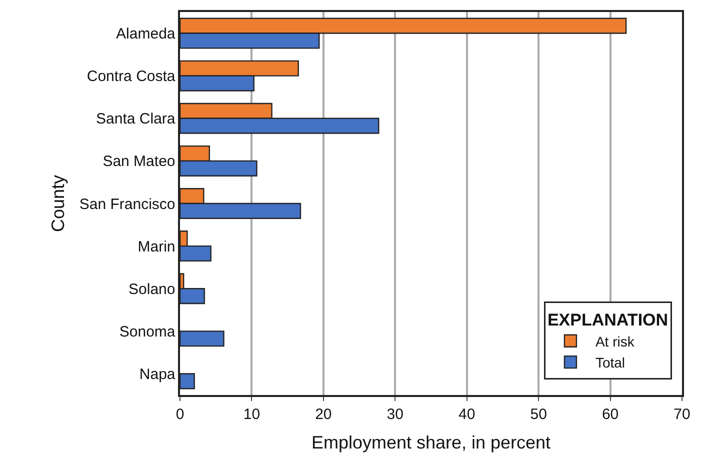 The width and height of the screenshot is (704, 461). Describe the element at coordinates (157, 247) in the screenshot. I see `y-tick-label: Marin` at that location.